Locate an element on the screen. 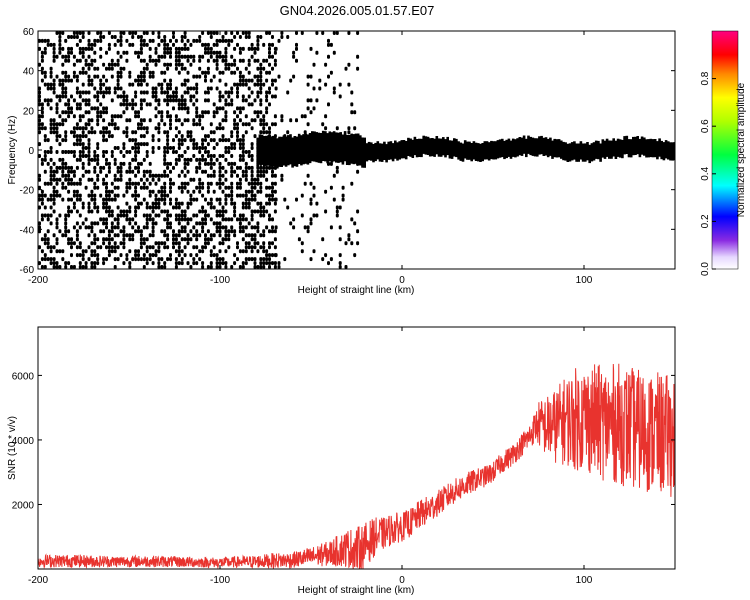 The image size is (750, 600). y-tick-label: 20 is located at coordinates (29, 111).